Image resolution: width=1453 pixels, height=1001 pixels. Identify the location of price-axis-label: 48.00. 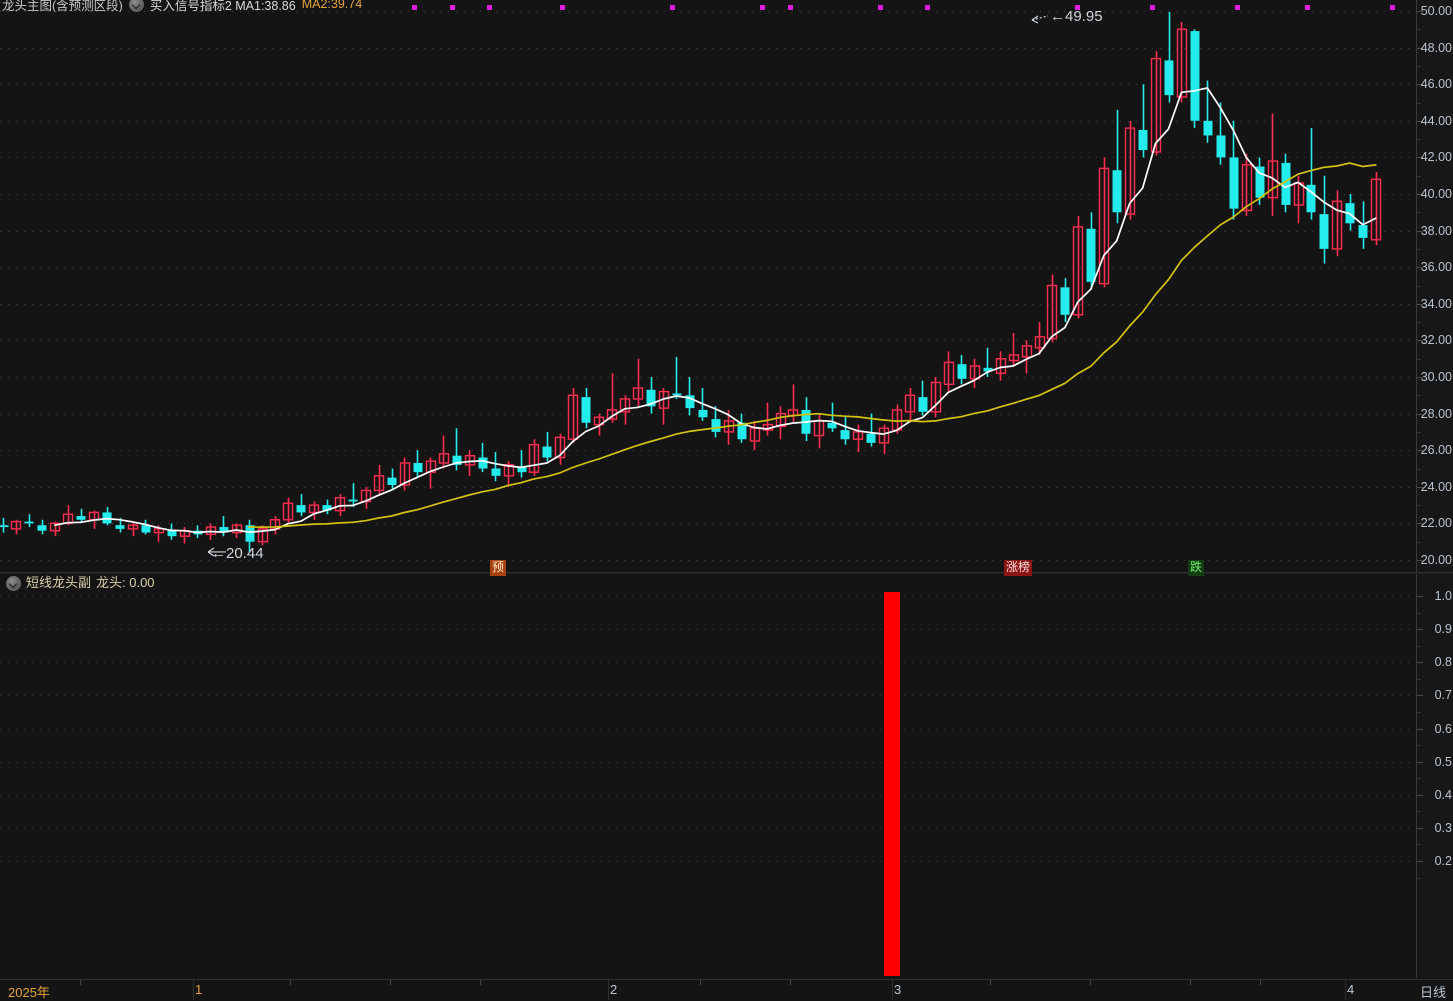
(1436, 47).